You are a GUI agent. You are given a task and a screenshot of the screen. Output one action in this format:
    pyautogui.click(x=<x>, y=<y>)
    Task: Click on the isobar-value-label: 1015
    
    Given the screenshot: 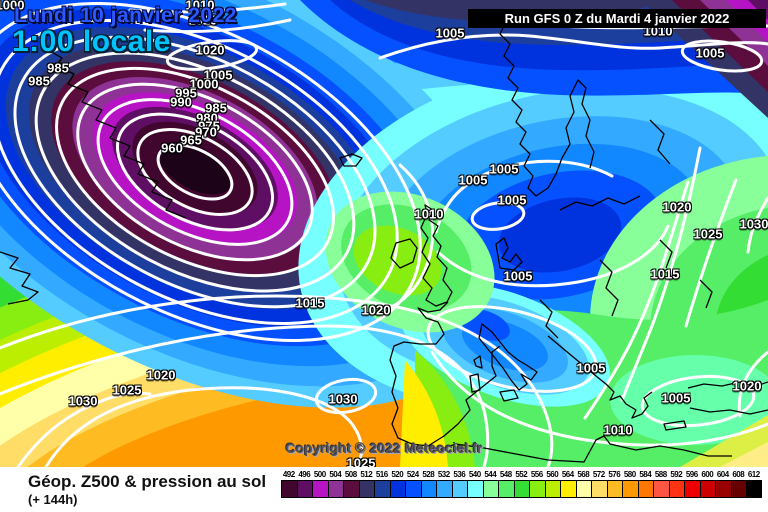 What is the action you would take?
    pyautogui.click(x=665, y=274)
    